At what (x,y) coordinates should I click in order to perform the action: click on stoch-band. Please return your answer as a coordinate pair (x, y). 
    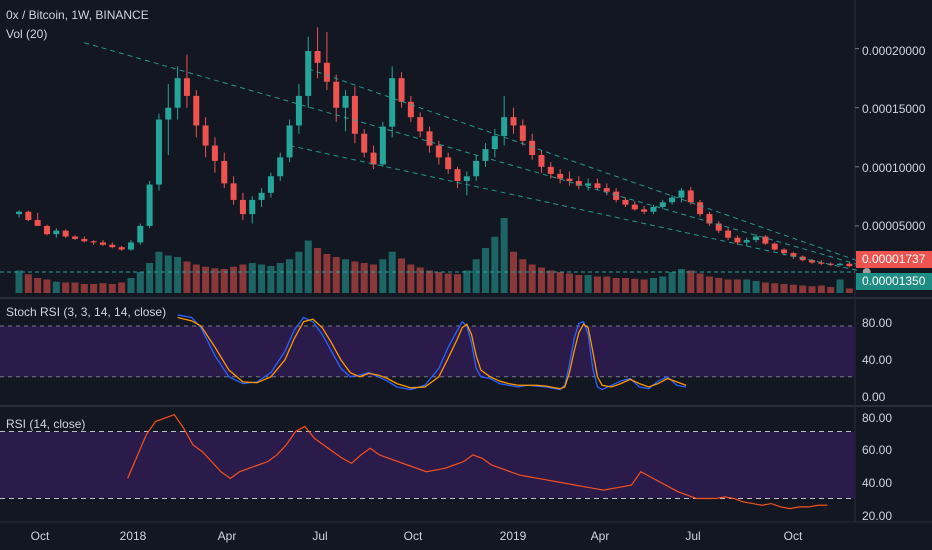
    Looking at the image, I should click on (427, 351).